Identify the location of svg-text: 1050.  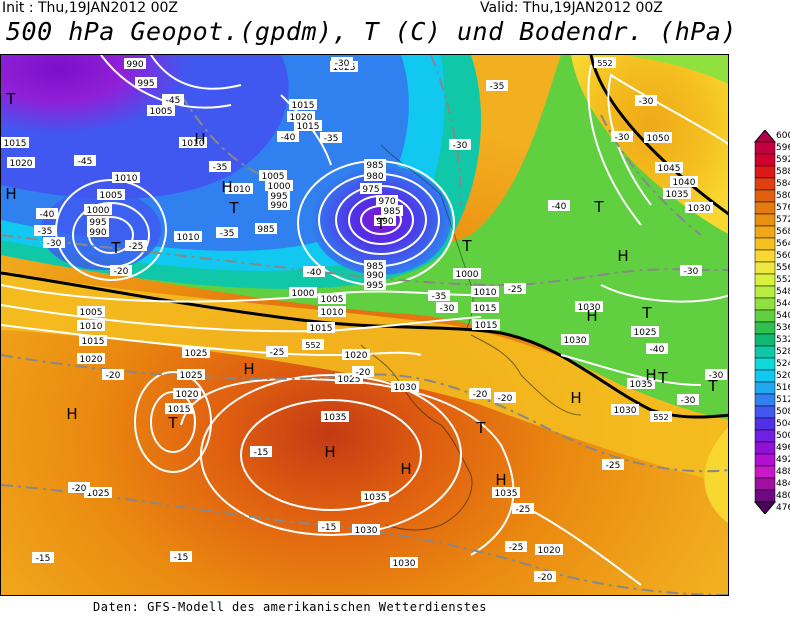
(658, 139).